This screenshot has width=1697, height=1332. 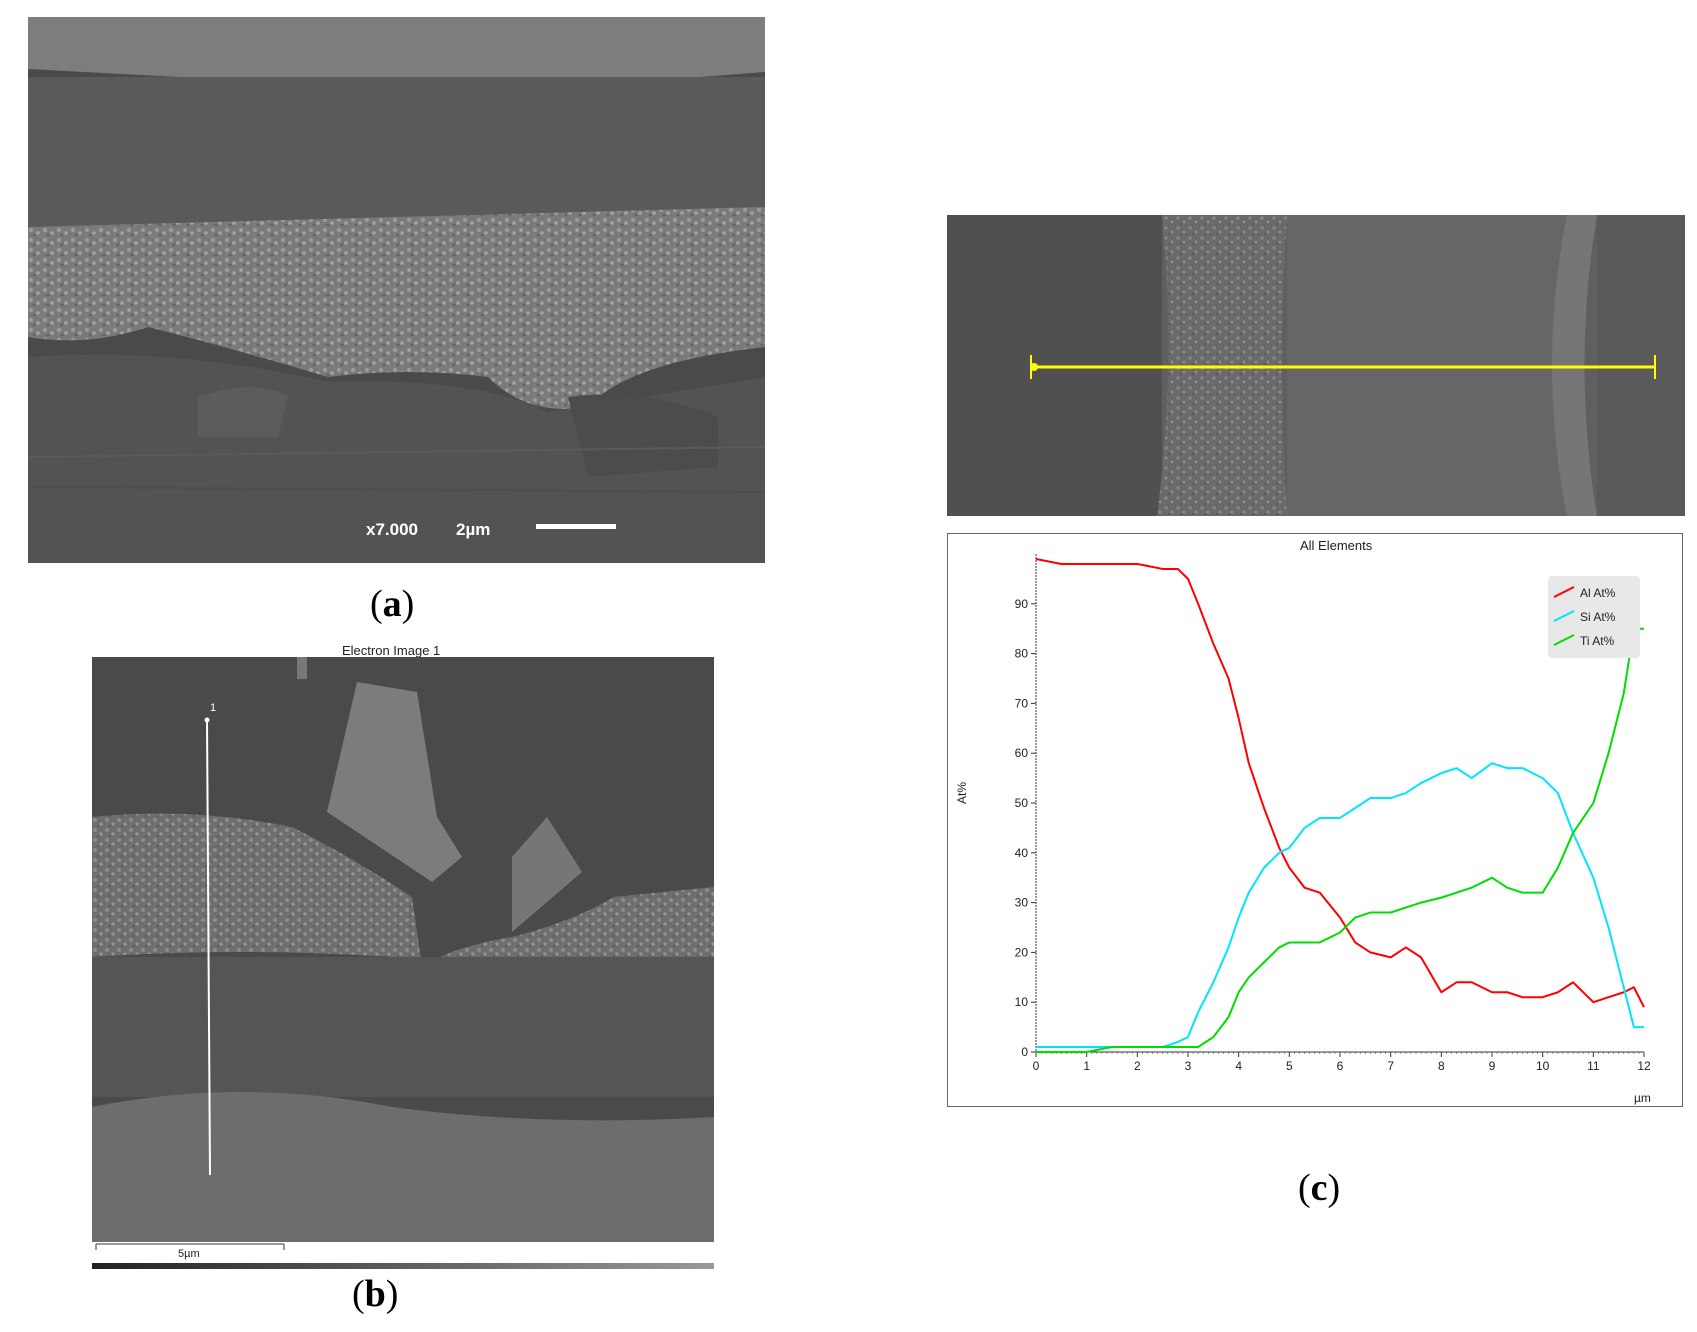 What do you see at coordinates (1543, 1066) in the screenshot?
I see `x-tick-label: 10` at bounding box center [1543, 1066].